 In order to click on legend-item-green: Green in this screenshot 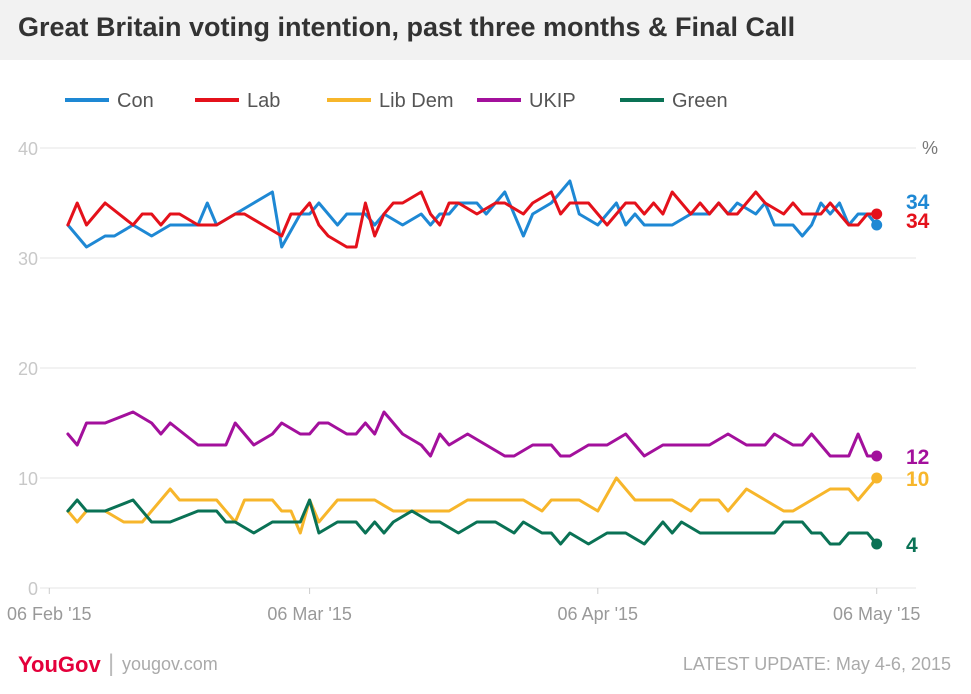, I will do `click(674, 101)`.